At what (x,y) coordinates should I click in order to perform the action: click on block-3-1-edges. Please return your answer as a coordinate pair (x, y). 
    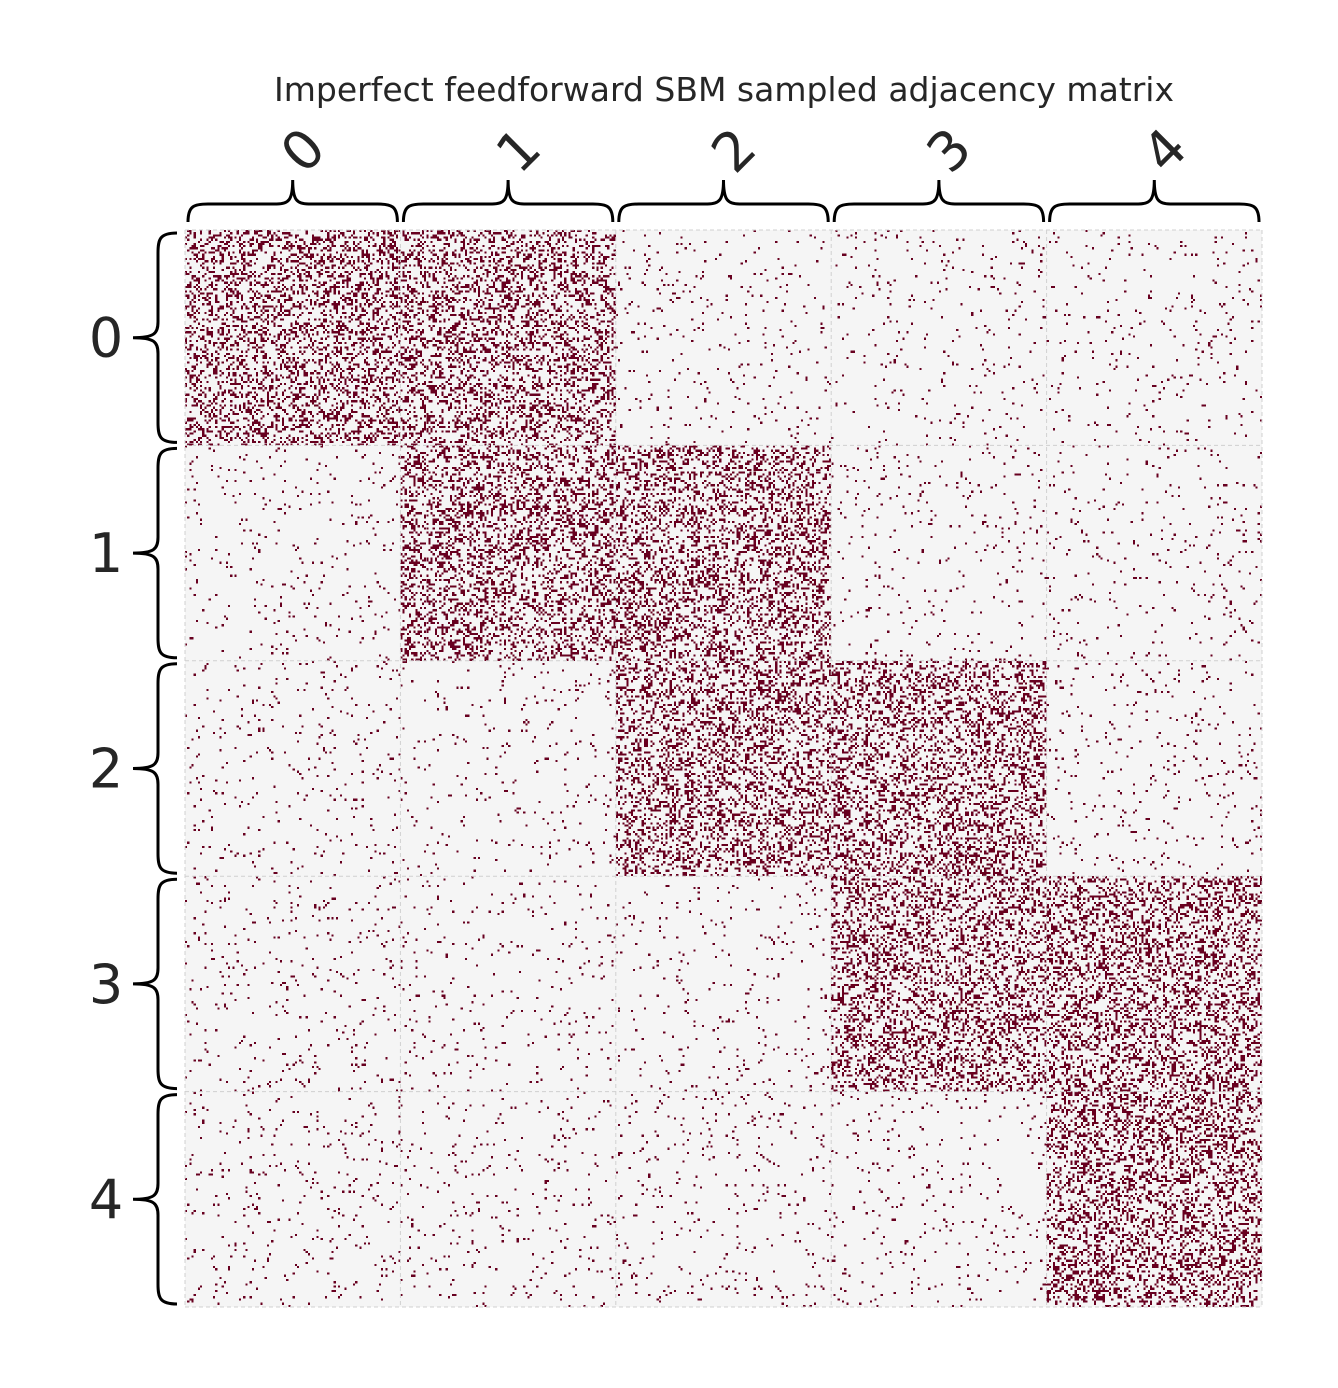
    Looking at the image, I should click on (508, 984).